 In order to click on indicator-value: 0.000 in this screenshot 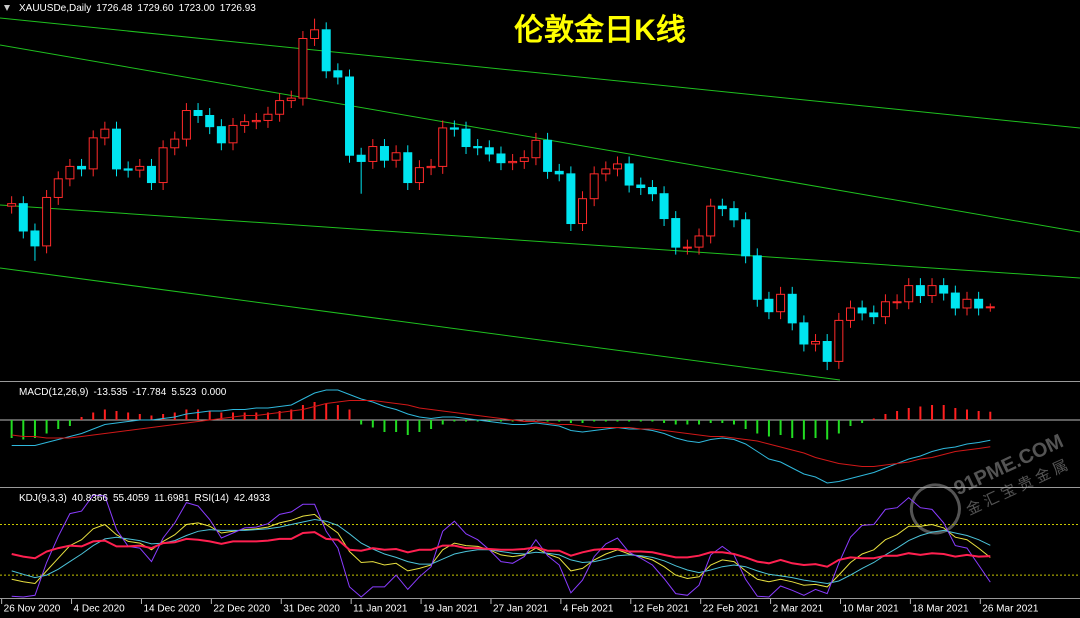, I will do `click(213, 392)`.